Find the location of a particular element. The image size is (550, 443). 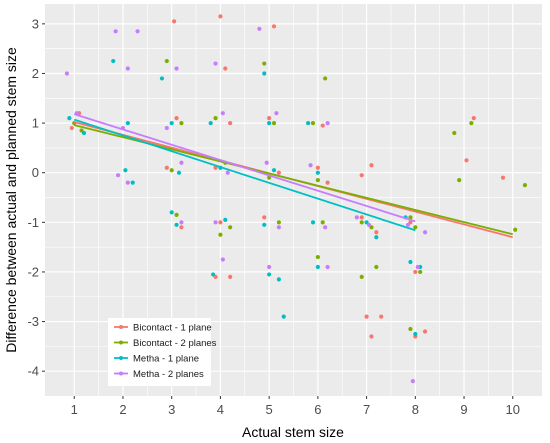

x-tick-label: 2 is located at coordinates (122, 409).